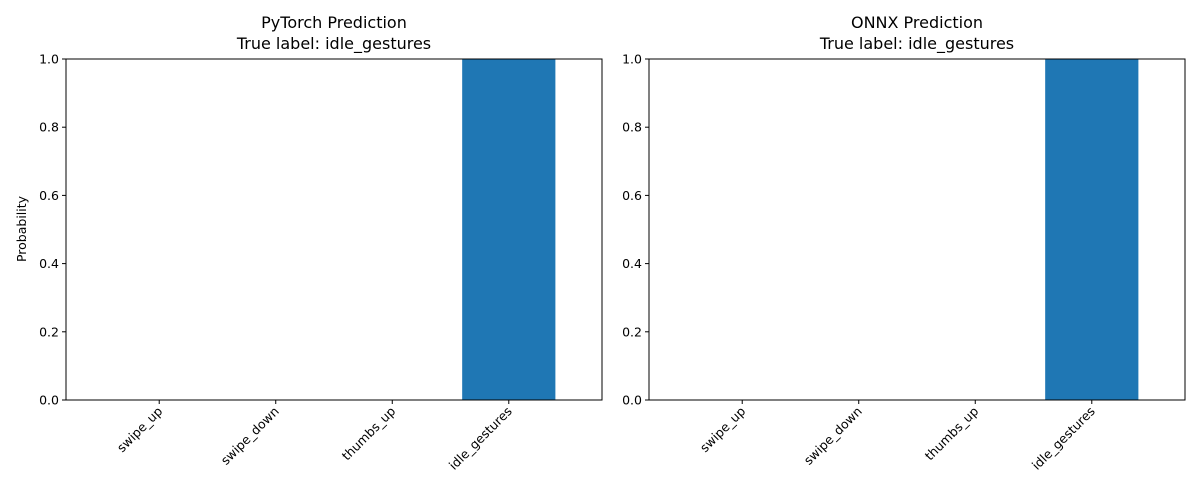 This screenshot has width=1200, height=500. I want to click on y-axis-label: Probability, so click(21, 228).